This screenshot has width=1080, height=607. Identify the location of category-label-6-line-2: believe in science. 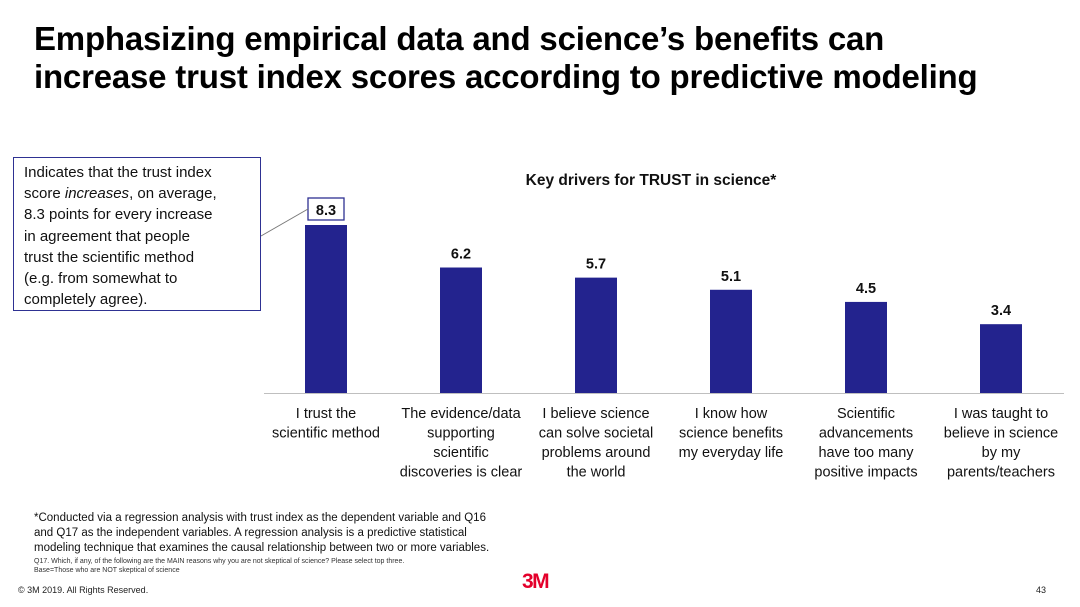
(1001, 434).